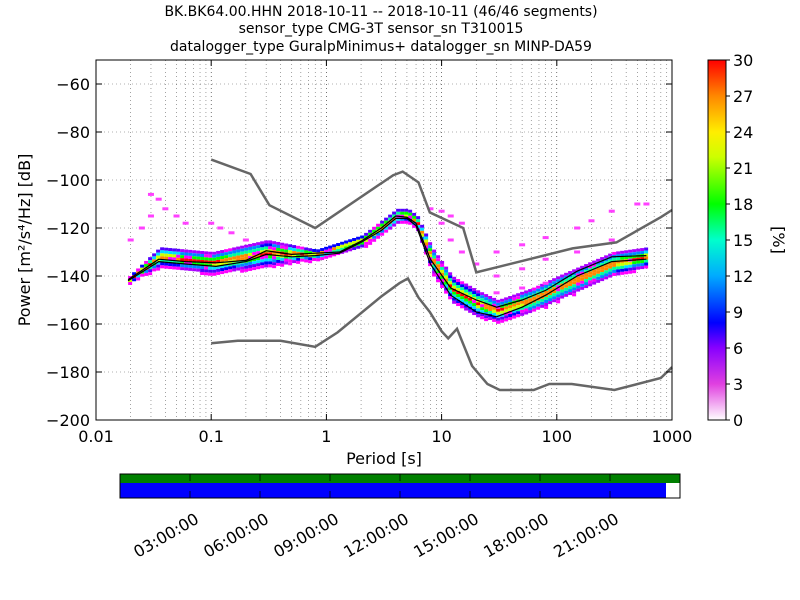 Image resolution: width=800 pixels, height=600 pixels. I want to click on y-tick-label: −160, so click(68, 324).